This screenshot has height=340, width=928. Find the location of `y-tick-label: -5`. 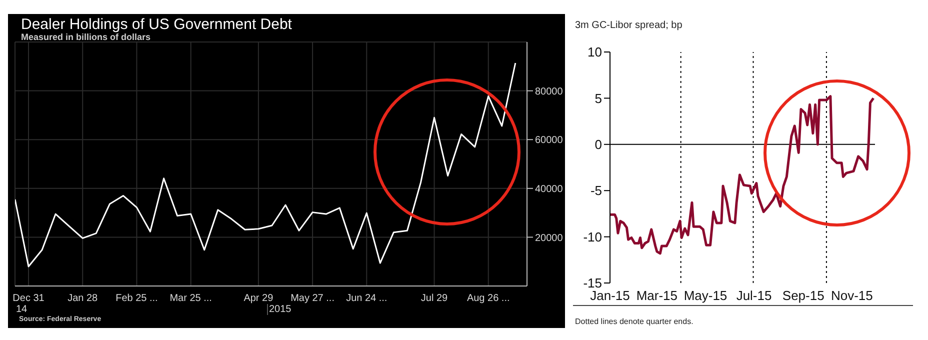

y-tick-label: -5 is located at coordinates (596, 190).